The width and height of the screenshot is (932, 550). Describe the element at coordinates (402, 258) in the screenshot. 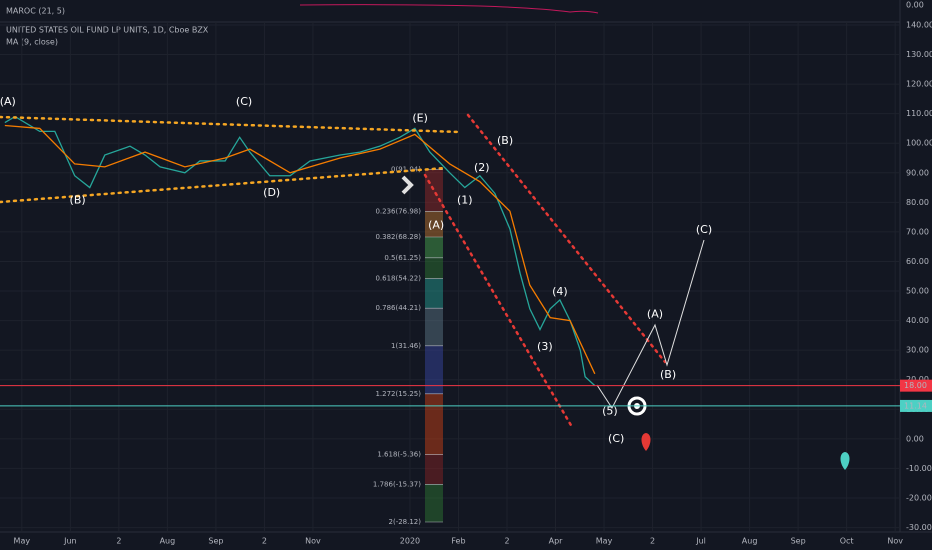

I see `fib-label: 0.5(61.25)` at that location.